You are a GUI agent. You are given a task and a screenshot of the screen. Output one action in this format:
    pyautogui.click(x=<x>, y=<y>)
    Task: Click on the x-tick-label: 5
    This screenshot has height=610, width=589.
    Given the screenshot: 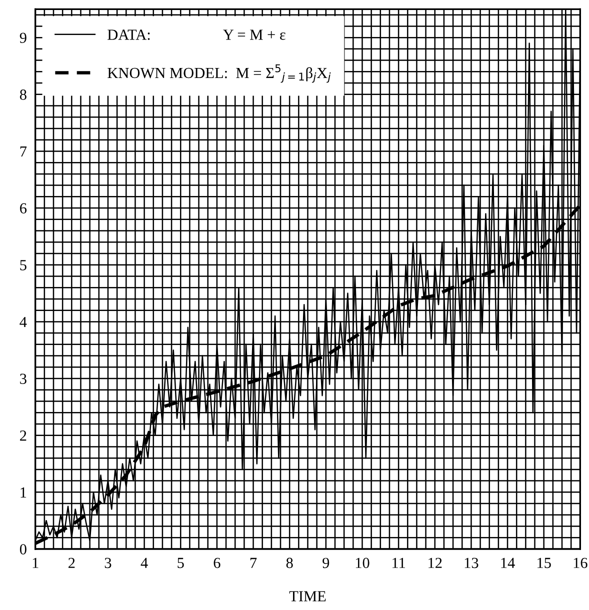 What is the action you would take?
    pyautogui.click(x=181, y=563)
    